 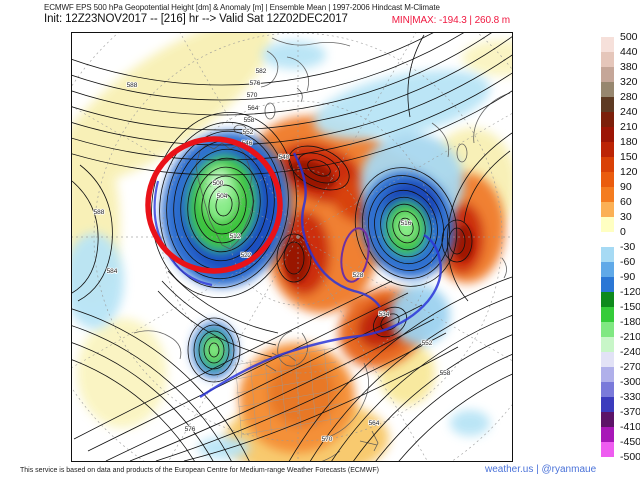 What do you see at coordinates (630, 292) in the screenshot?
I see `colorbar-tick-label: -120` at bounding box center [630, 292].